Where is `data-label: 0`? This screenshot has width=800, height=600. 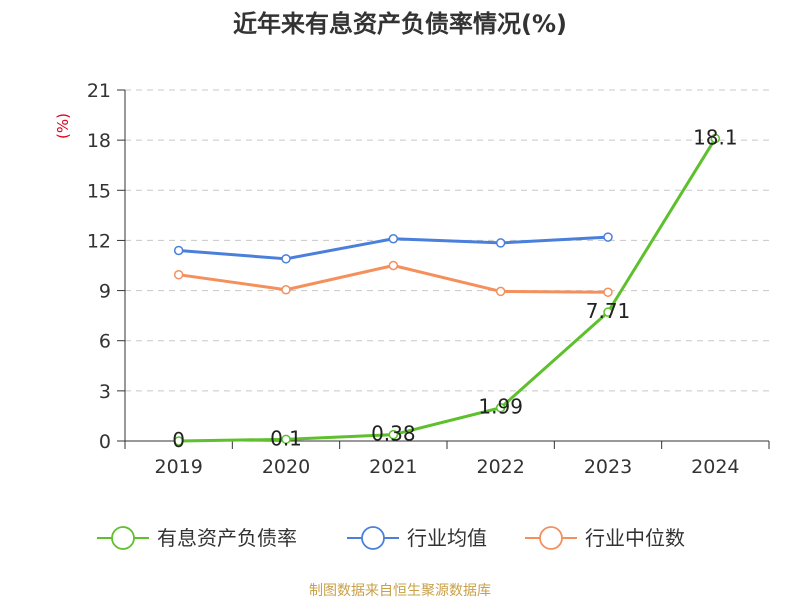 data-label: 0 is located at coordinates (178, 440).